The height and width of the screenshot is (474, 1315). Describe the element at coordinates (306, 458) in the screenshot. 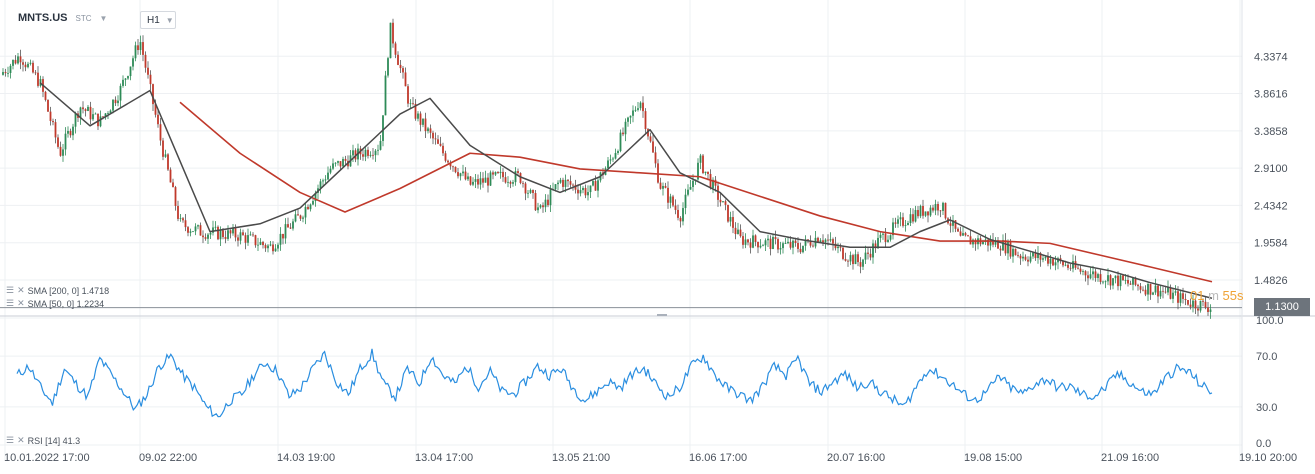

I see `time-tick-label: 14.03 19:00` at that location.